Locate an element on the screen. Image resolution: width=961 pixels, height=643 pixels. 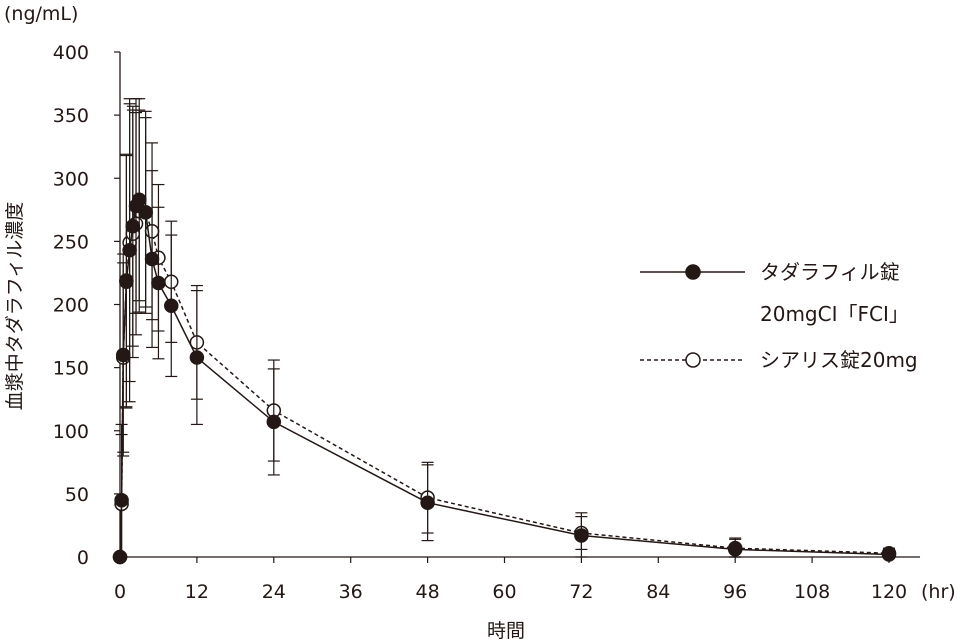
y-tick-label: 300 is located at coordinates (71, 179).